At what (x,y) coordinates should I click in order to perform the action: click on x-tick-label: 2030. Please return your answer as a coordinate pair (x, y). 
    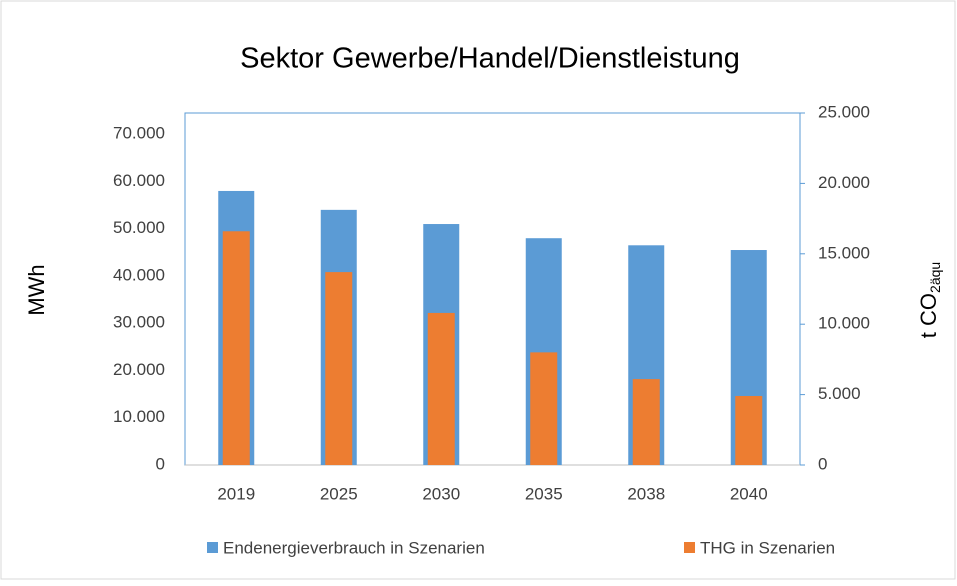
    Looking at the image, I should click on (441, 493).